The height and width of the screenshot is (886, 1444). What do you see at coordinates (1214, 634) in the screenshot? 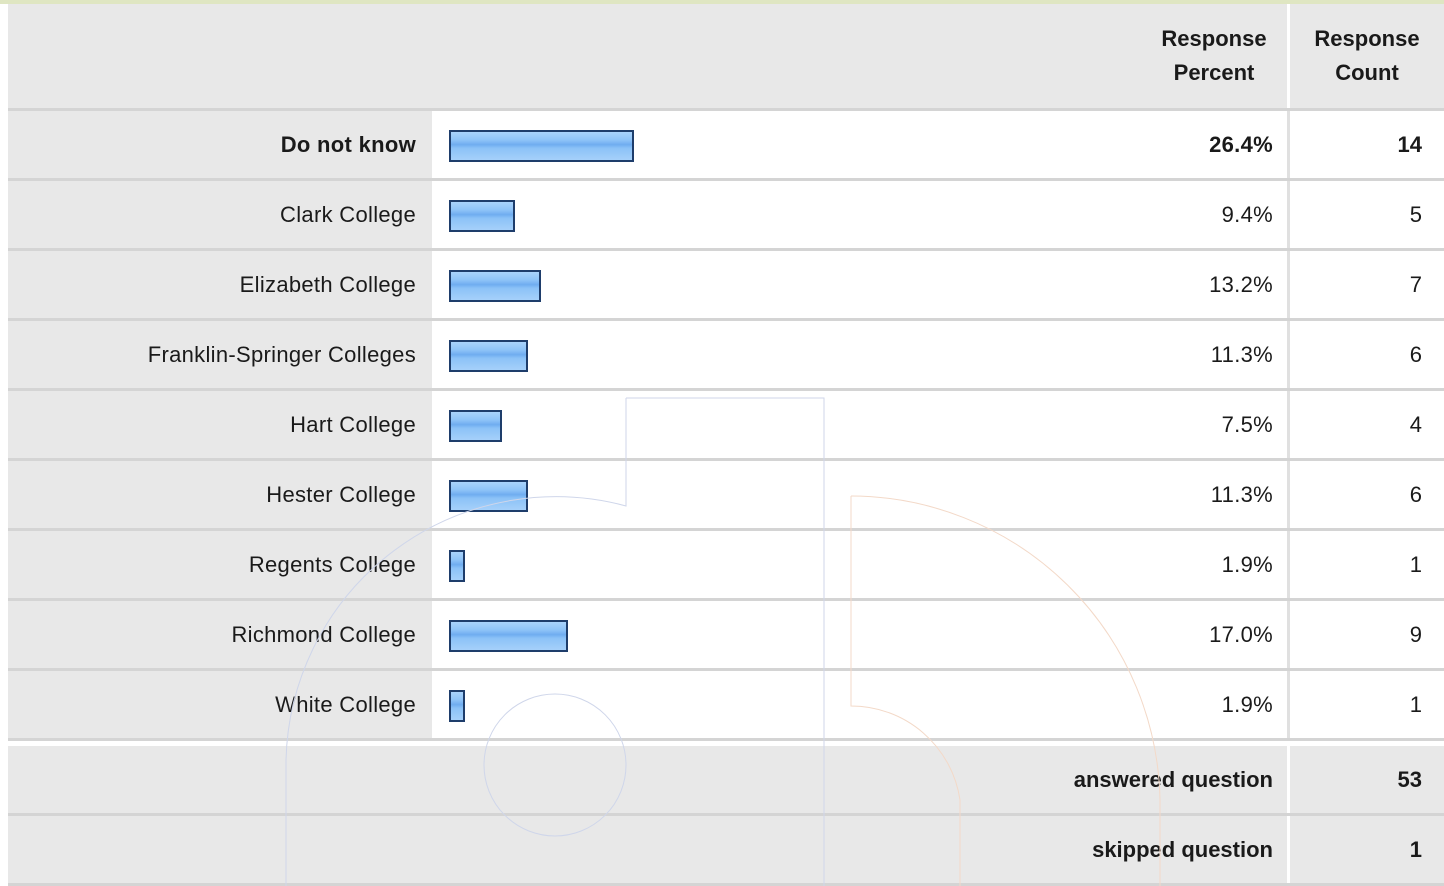
I see `response-percent: 17.0%` at bounding box center [1214, 634].